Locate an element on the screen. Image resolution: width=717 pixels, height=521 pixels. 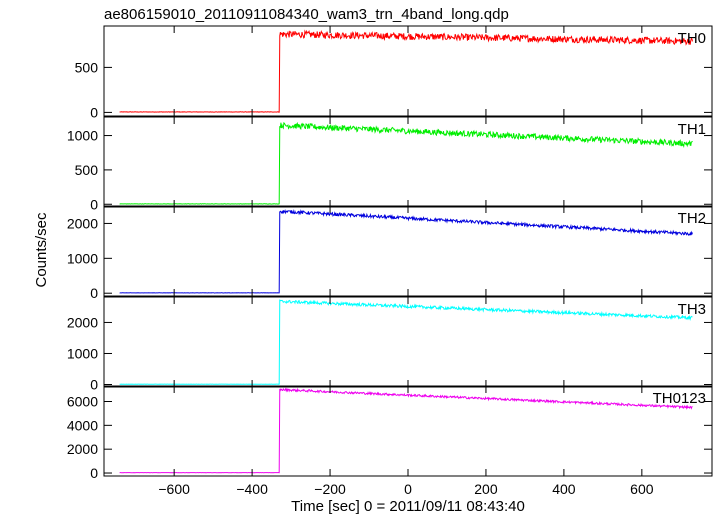
x-tick-label: −600 is located at coordinates (174, 489).